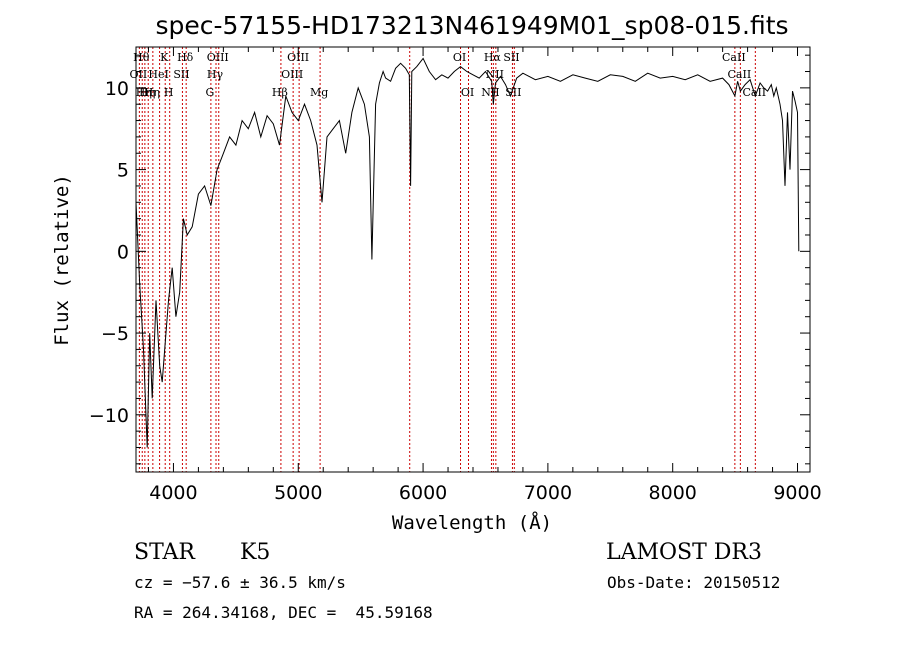  Describe the element at coordinates (117, 89) in the screenshot. I see `y-tick-label: 10` at that location.